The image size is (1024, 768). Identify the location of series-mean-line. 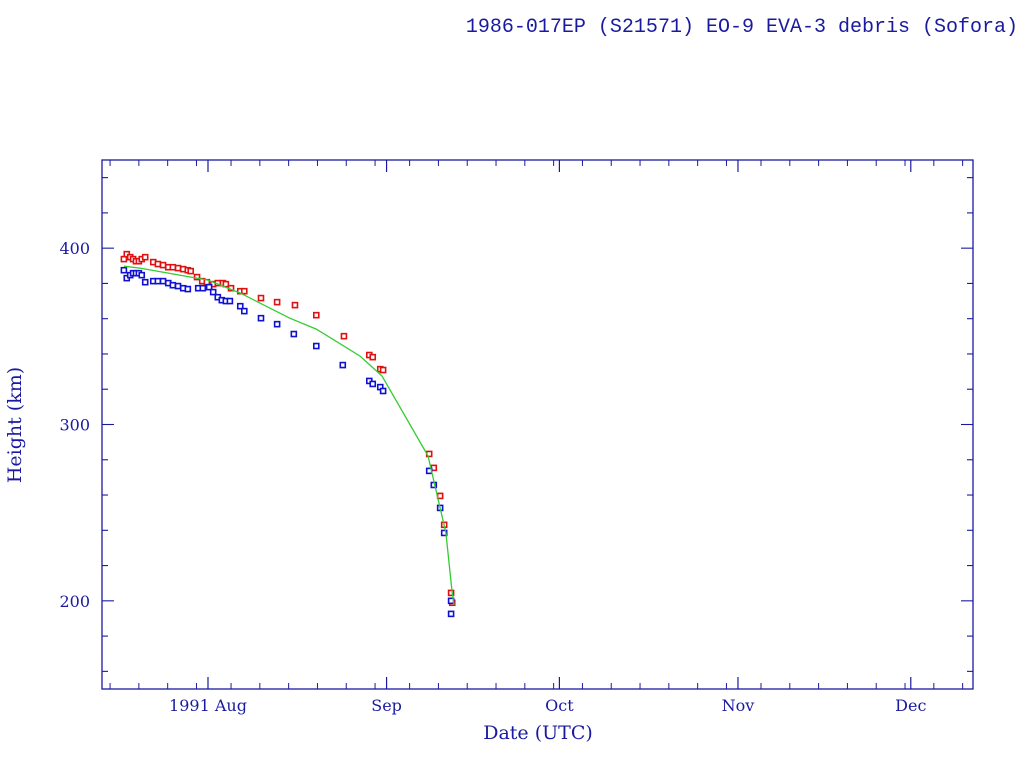
(289, 435).